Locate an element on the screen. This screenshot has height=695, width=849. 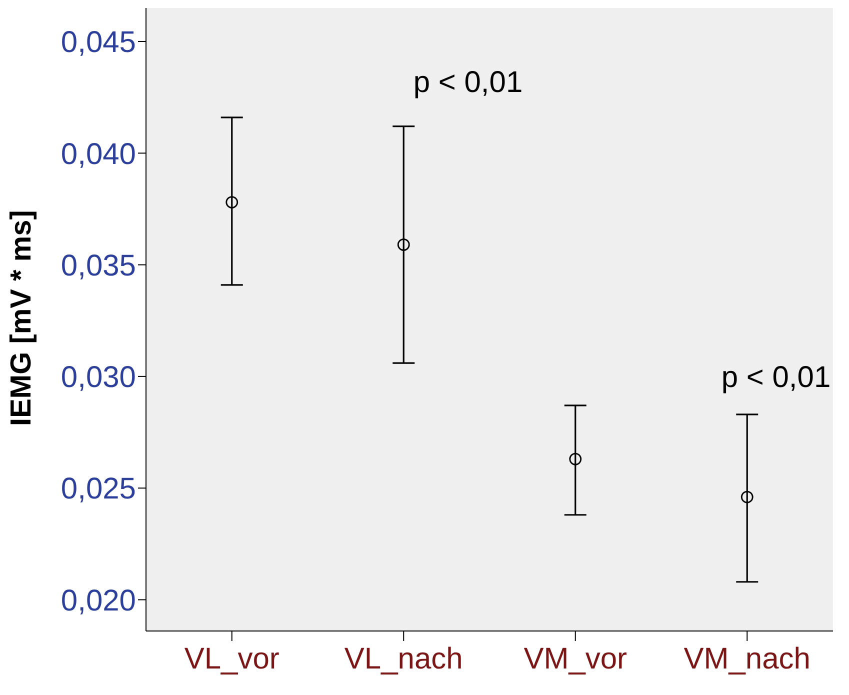
y-tick-label: 0,020 is located at coordinates (98, 601).